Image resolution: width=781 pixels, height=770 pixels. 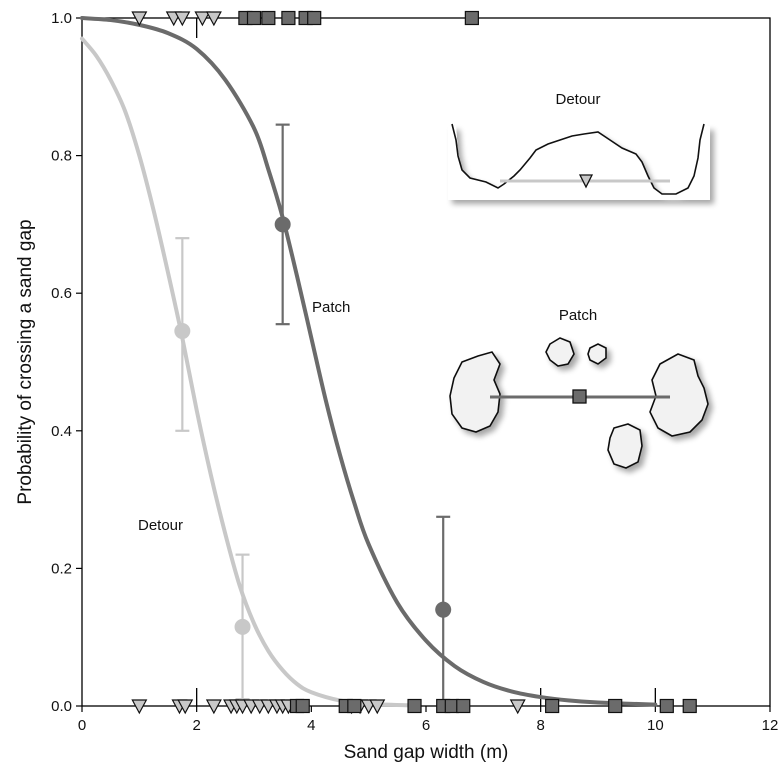 I want to click on x-tick-label: 10, so click(x=655, y=725).